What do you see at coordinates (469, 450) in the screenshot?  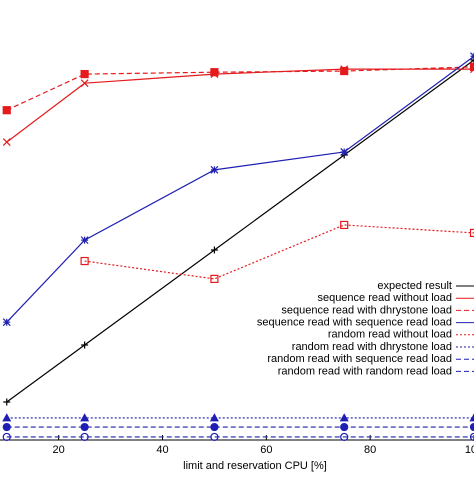 I see `x-tick-label: 100` at bounding box center [469, 450].